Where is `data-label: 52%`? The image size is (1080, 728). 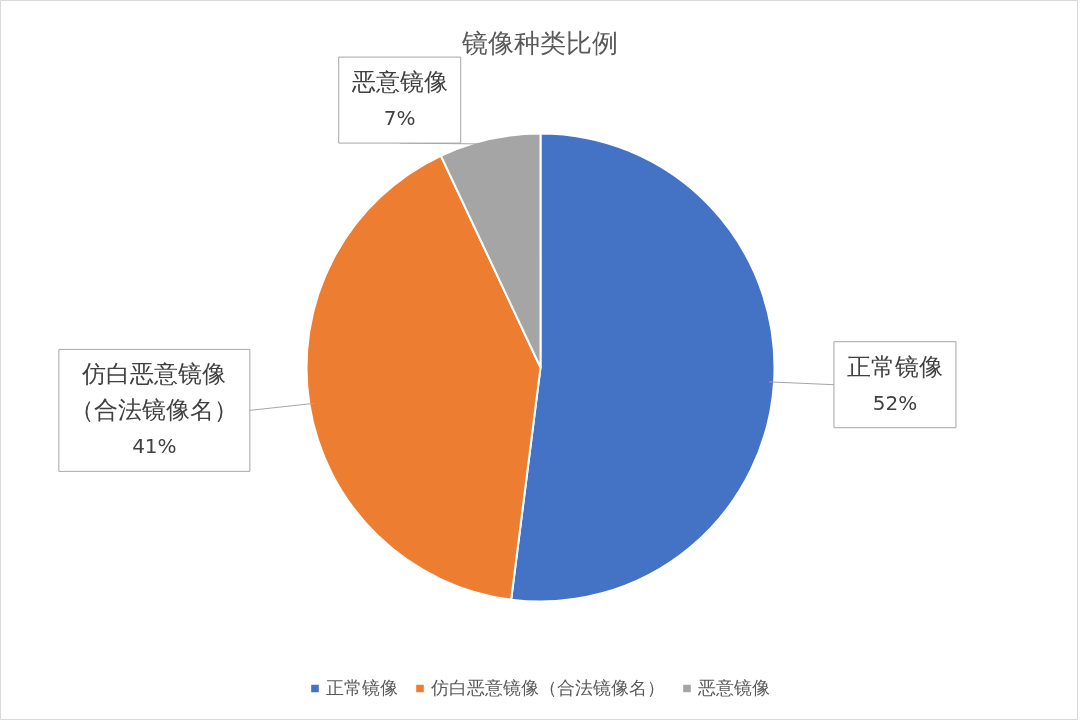
data-label: 52% is located at coordinates (895, 402).